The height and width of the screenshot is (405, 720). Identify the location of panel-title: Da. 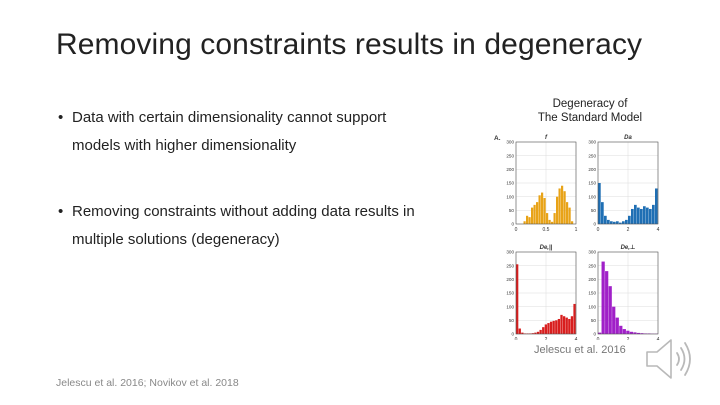
(628, 138).